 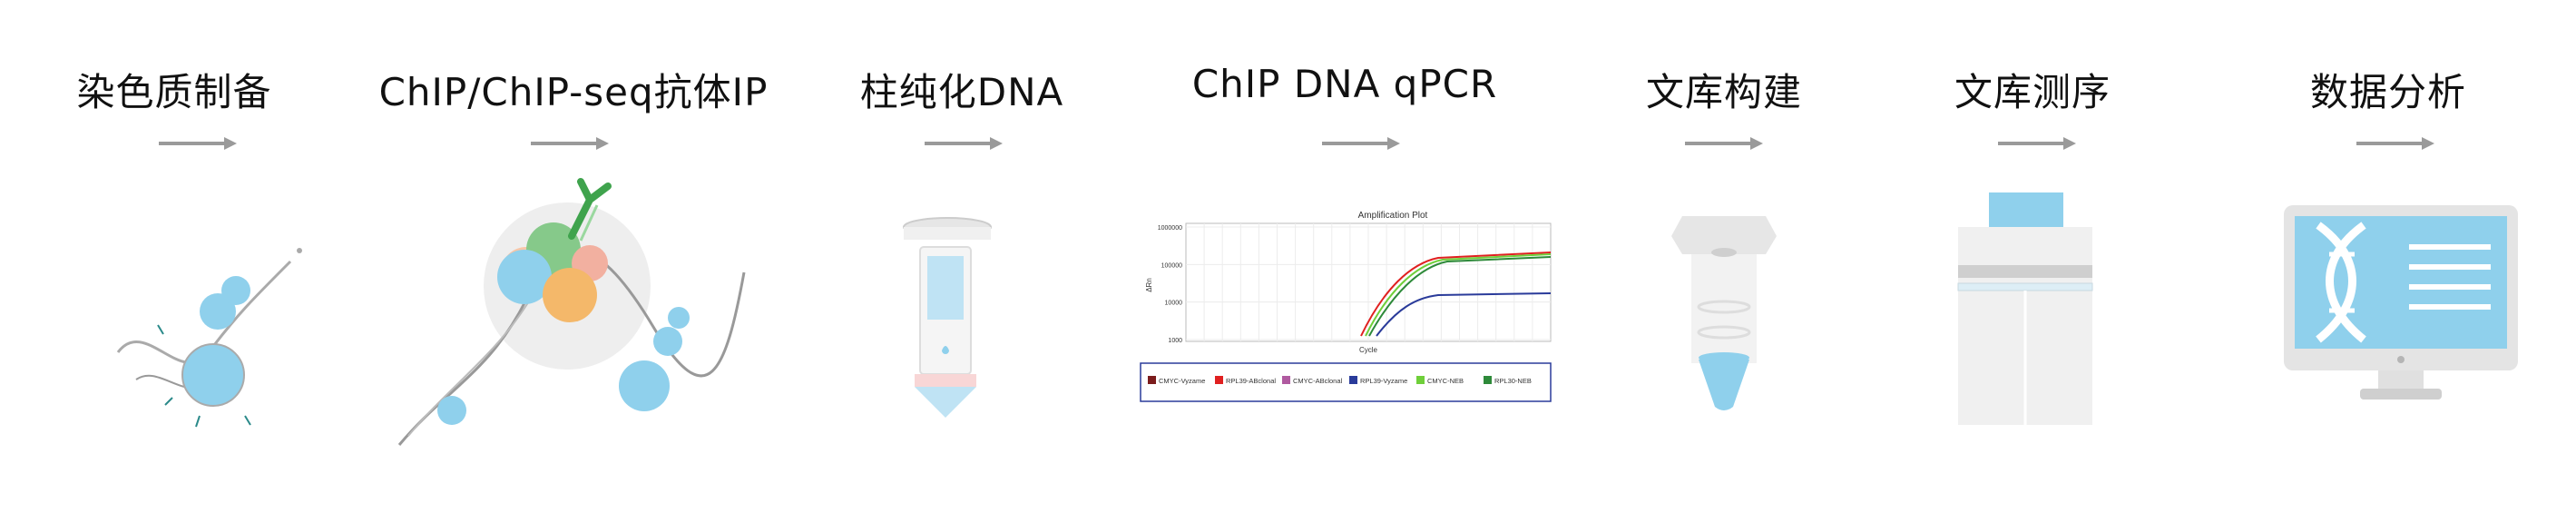 What do you see at coordinates (1383, 381) in the screenshot?
I see `qpcr-legend-label: RPL39-Vyzame` at bounding box center [1383, 381].